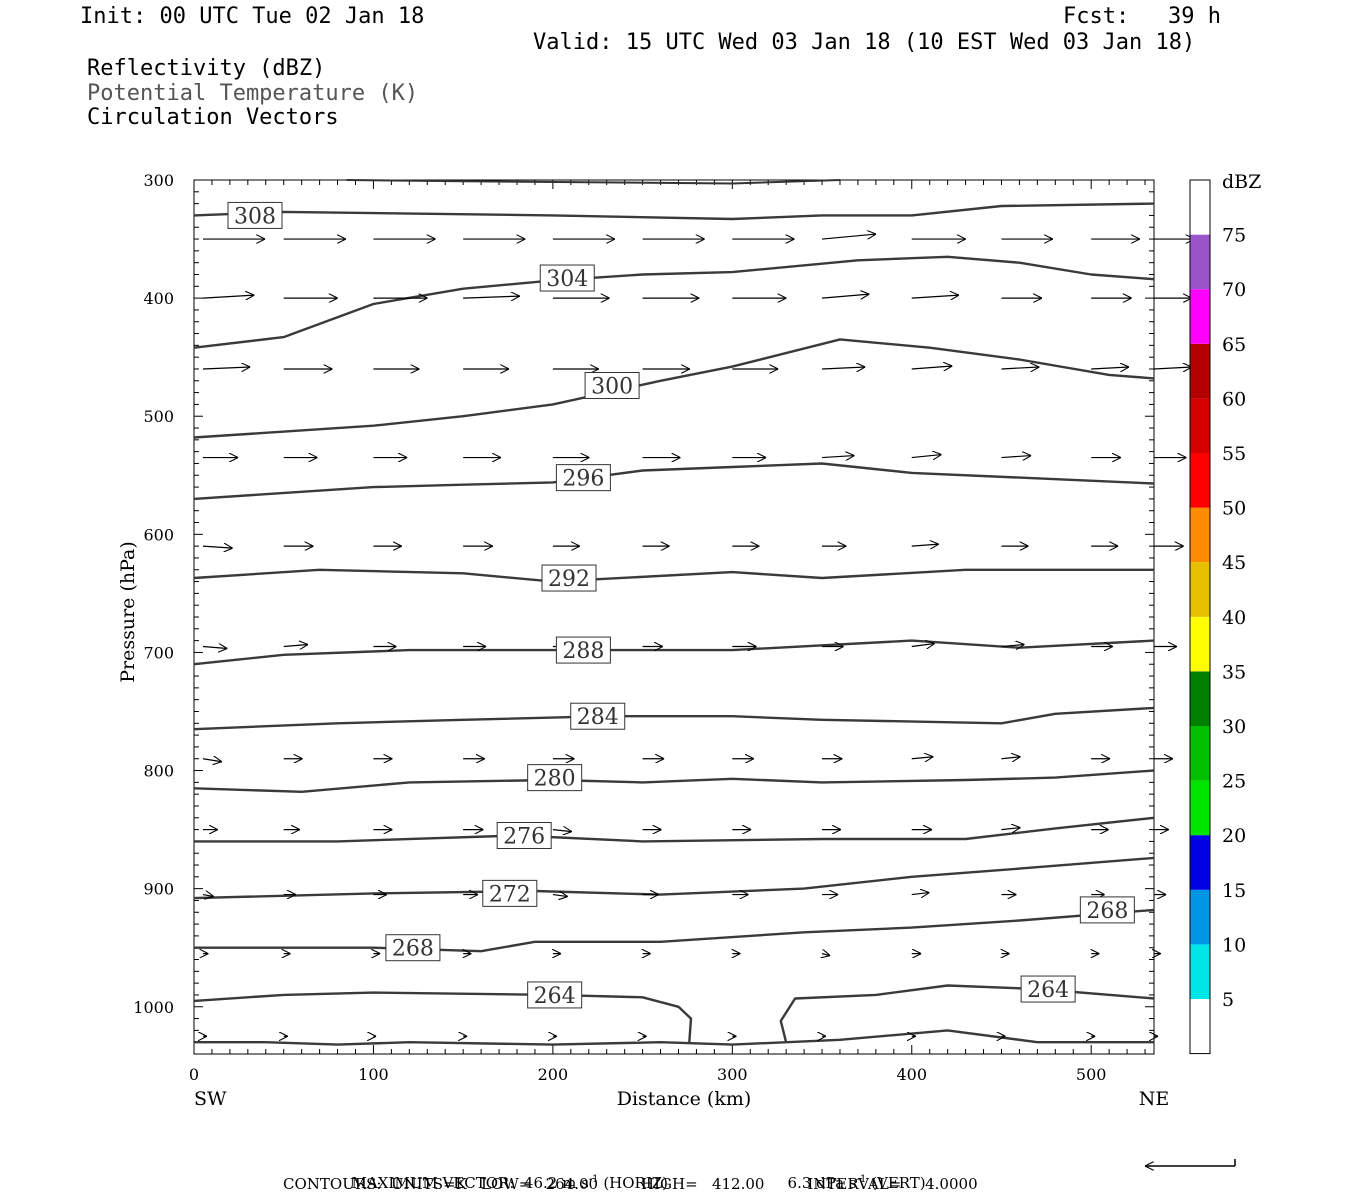 This screenshot has width=1350, height=1200. I want to click on contour-label: 264, so click(1048, 990).